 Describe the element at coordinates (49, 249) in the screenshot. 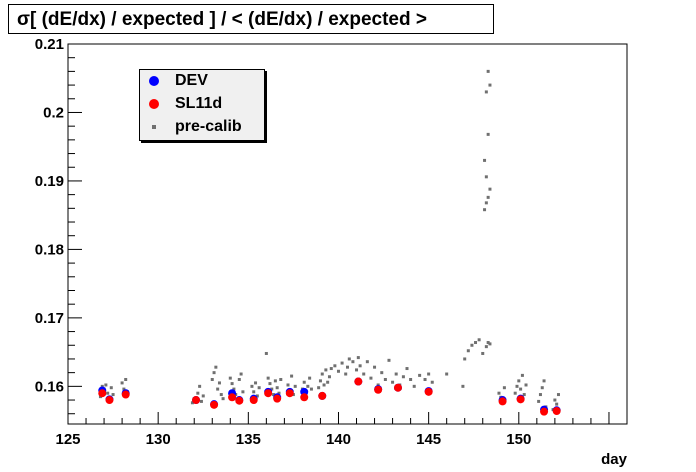

I see `y-tick-label: 0.18` at that location.